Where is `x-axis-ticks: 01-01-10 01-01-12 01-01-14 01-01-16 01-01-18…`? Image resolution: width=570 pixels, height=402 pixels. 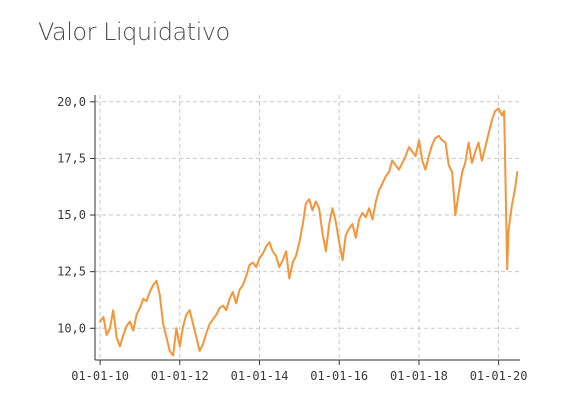 x-axis-ticks: 01-01-10 01-01-12 01-01-14 01-01-16 01-01-18… is located at coordinates (299, 371).